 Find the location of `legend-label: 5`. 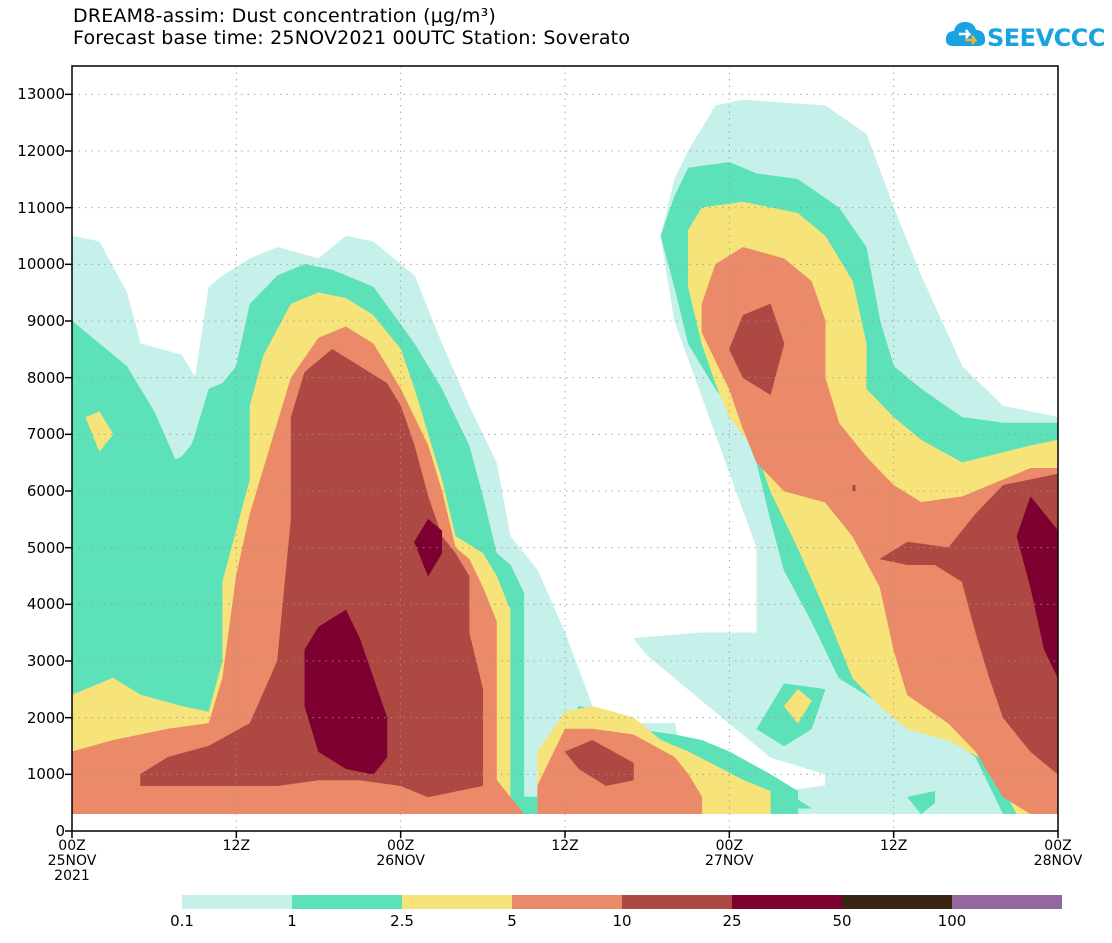

legend-label: 5 is located at coordinates (512, 921).